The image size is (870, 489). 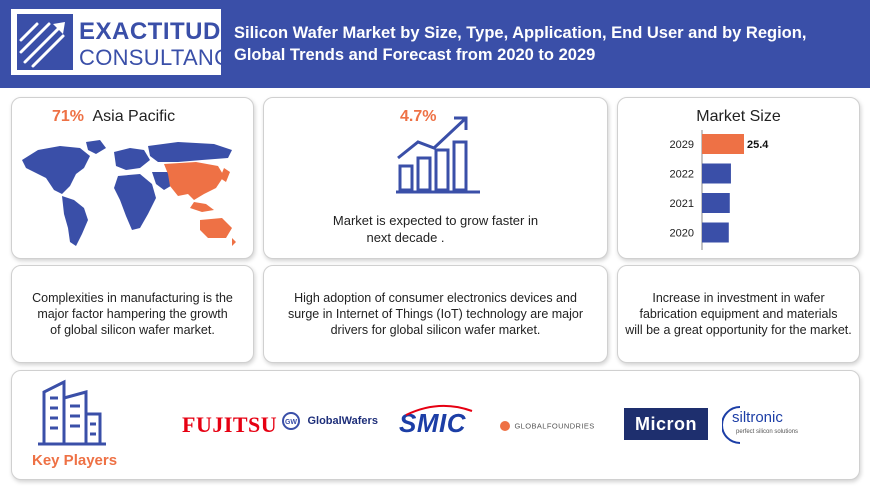 What do you see at coordinates (758, 145) in the screenshot?
I see `chart-data-label: 25.4` at bounding box center [758, 145].